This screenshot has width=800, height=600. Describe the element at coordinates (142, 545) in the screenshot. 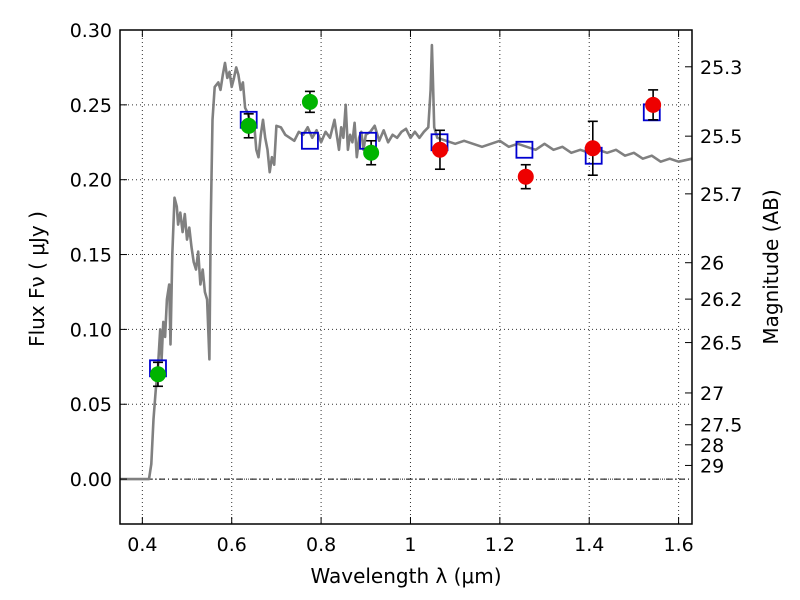

I see `x-tick-label: 0.4` at that location.